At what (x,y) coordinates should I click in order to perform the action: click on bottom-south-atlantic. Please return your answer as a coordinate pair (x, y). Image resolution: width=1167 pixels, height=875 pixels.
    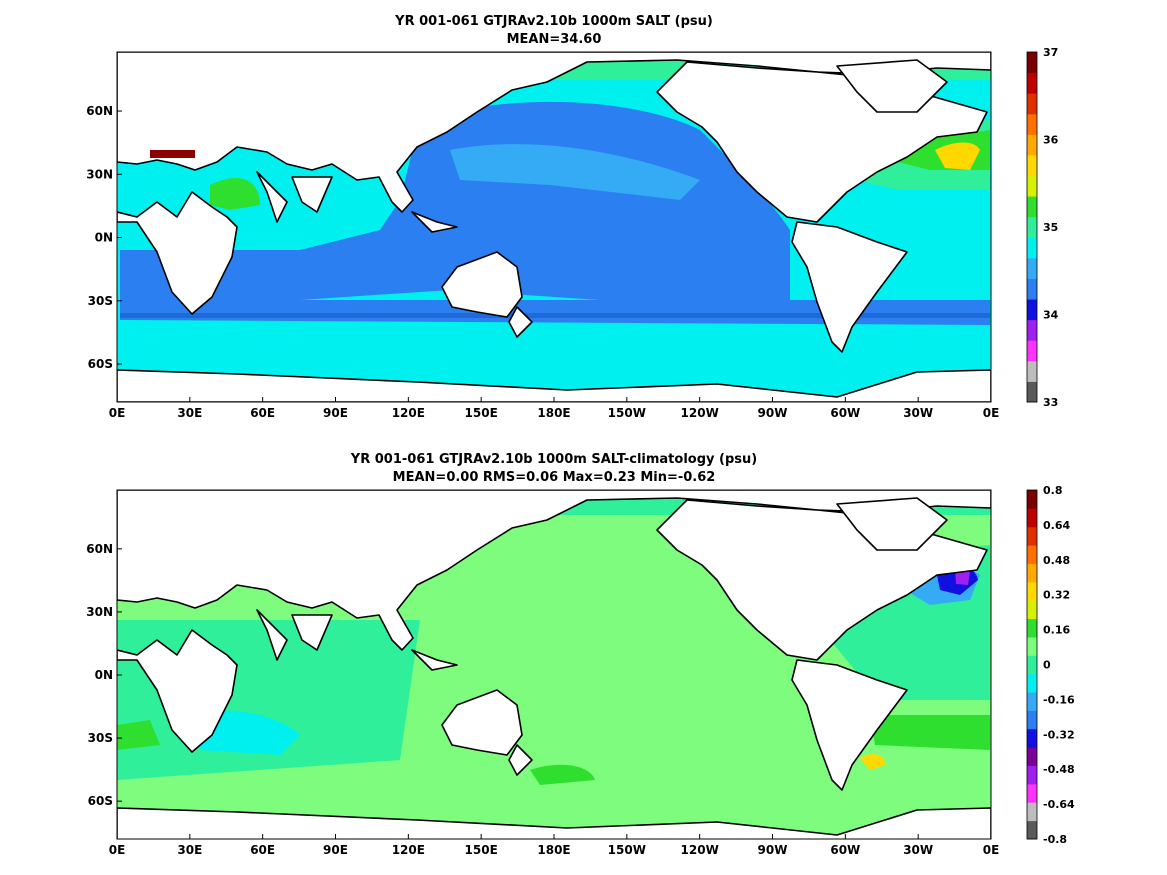
    Looking at the image, I should click on (930, 732).